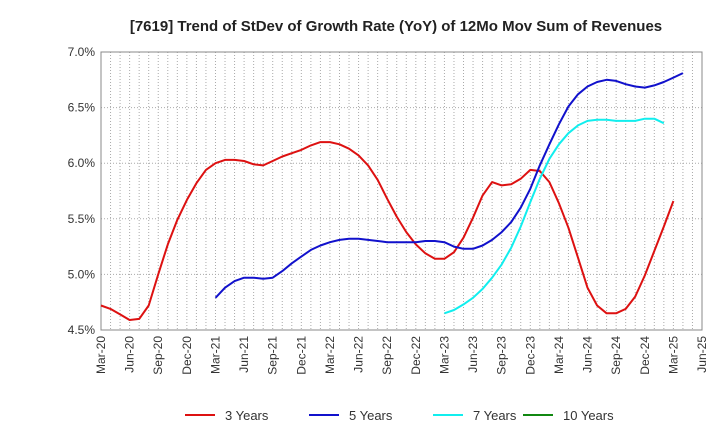  I want to click on legend-label: 7 Years, so click(495, 415).